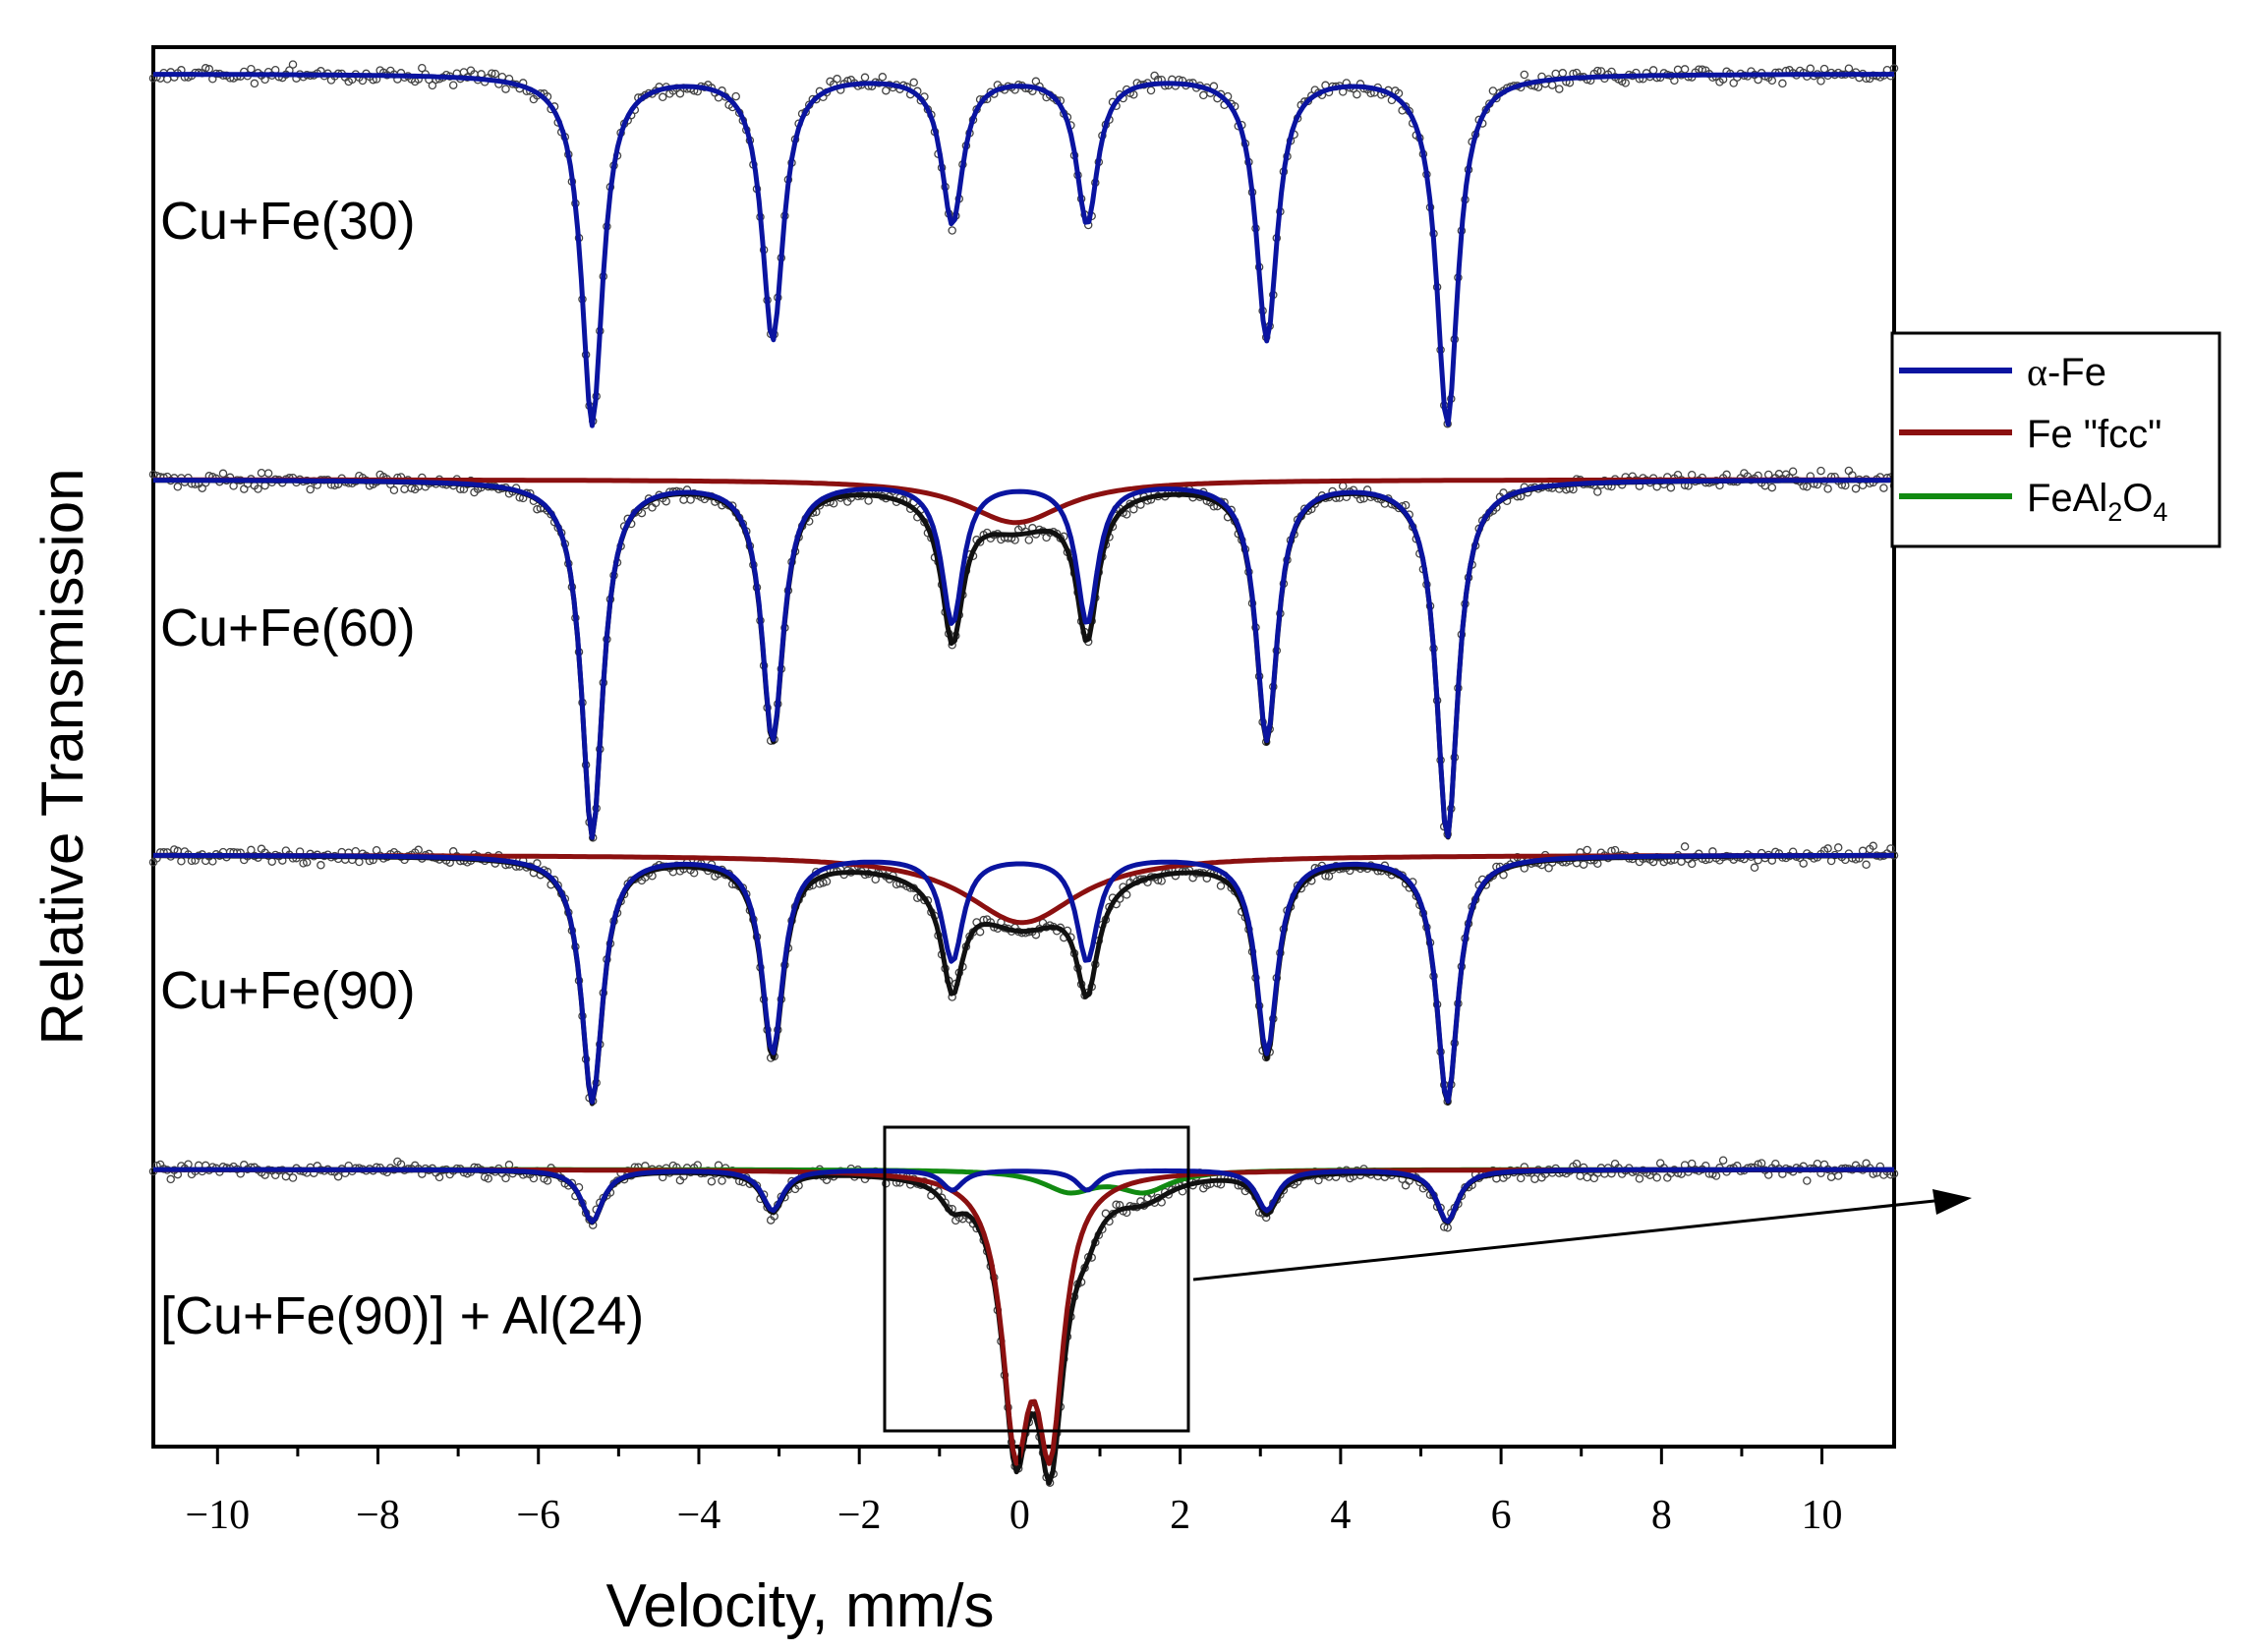 The image size is (2248, 1652). Describe the element at coordinates (1036, 1279) in the screenshot. I see `zoom-box` at that location.